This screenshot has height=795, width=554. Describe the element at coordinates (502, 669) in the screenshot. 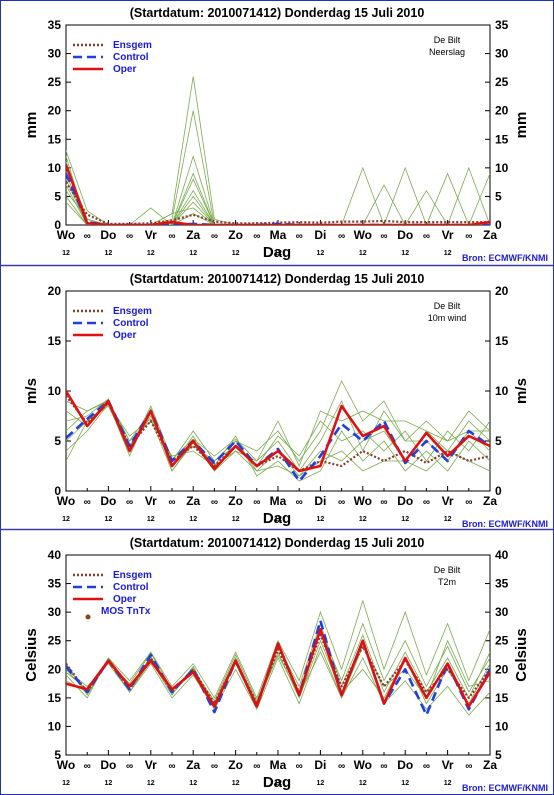

I see `y-tick-label-right: 20` at that location.